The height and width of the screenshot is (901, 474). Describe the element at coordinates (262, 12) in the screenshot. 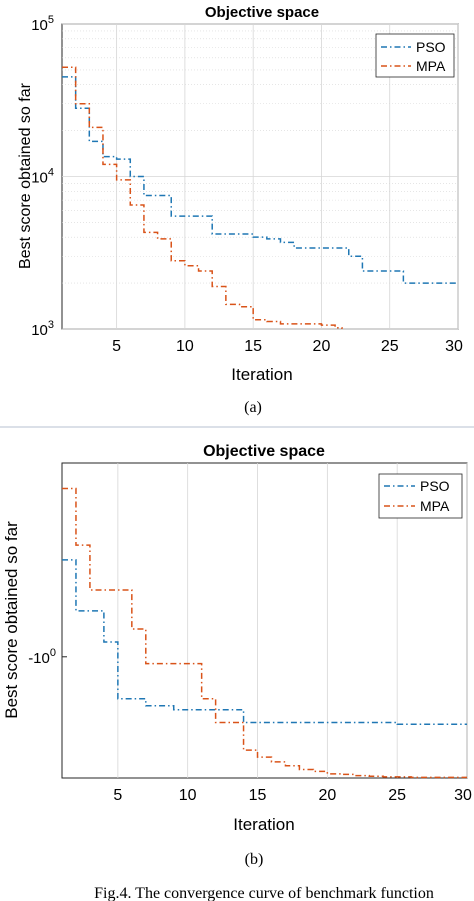

I see `chart-a-title: Objective space` at that location.